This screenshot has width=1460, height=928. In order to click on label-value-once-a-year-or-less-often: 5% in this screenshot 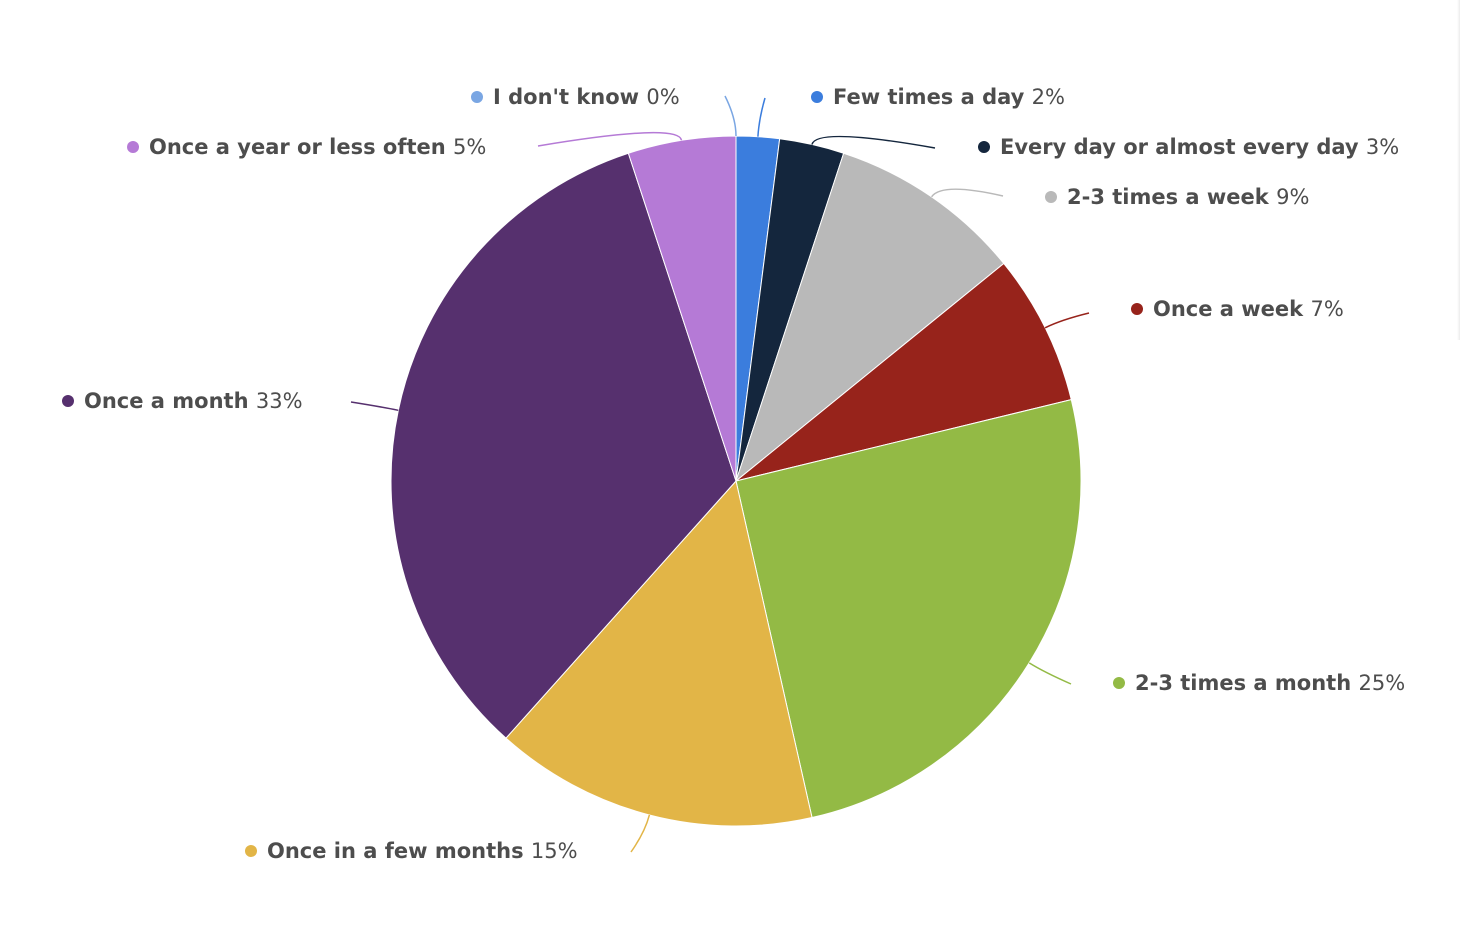, I will do `click(469, 147)`.